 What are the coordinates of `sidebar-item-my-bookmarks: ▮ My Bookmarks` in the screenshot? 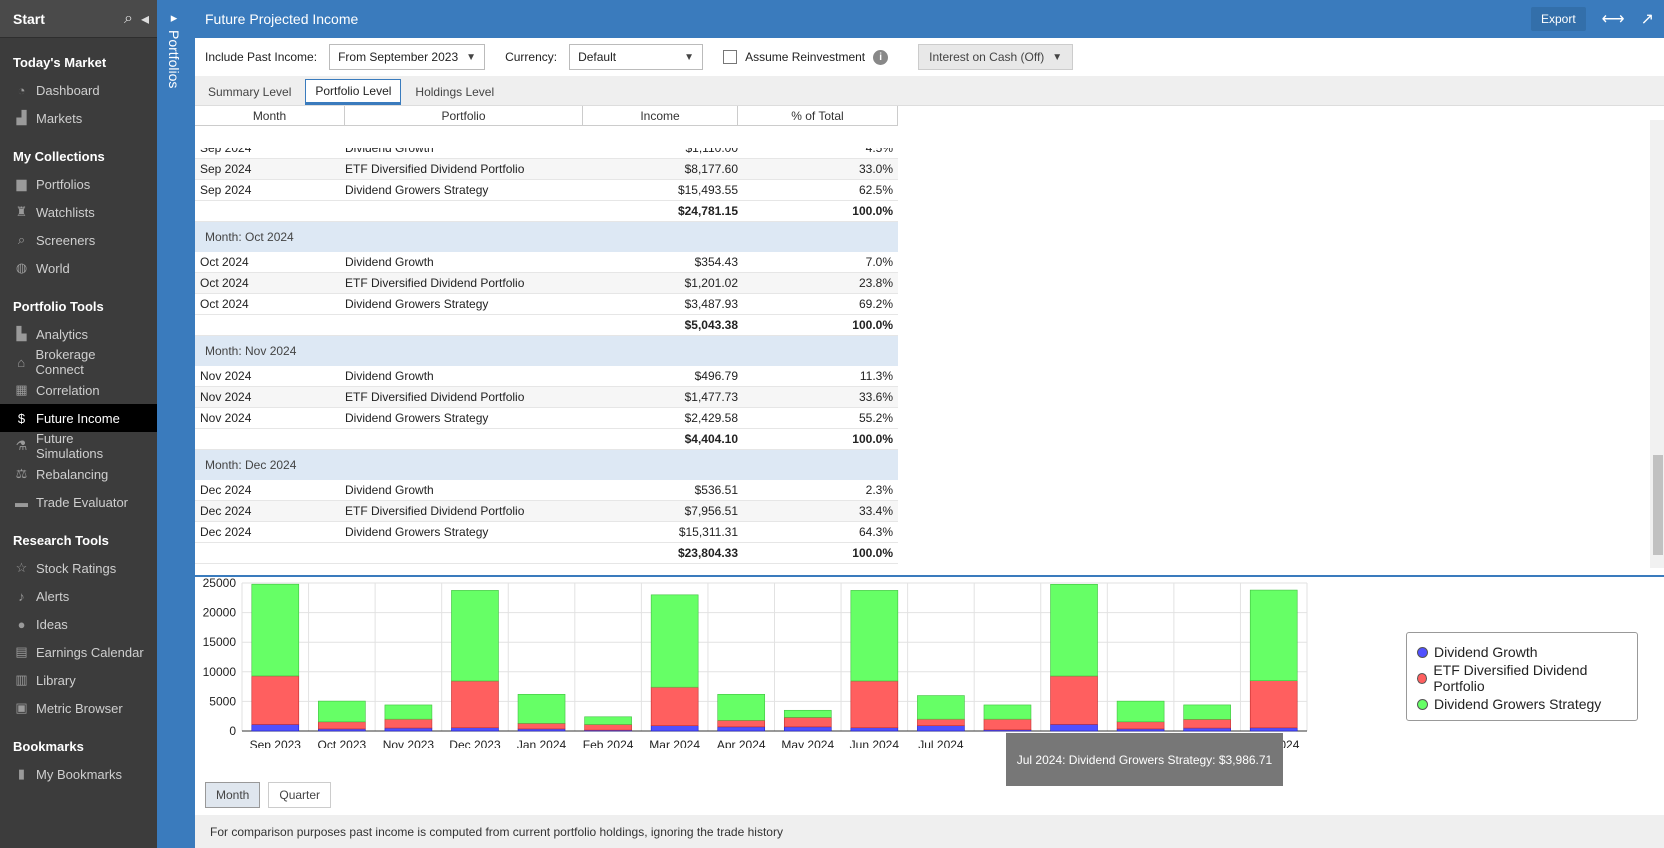 It's located at (78, 774).